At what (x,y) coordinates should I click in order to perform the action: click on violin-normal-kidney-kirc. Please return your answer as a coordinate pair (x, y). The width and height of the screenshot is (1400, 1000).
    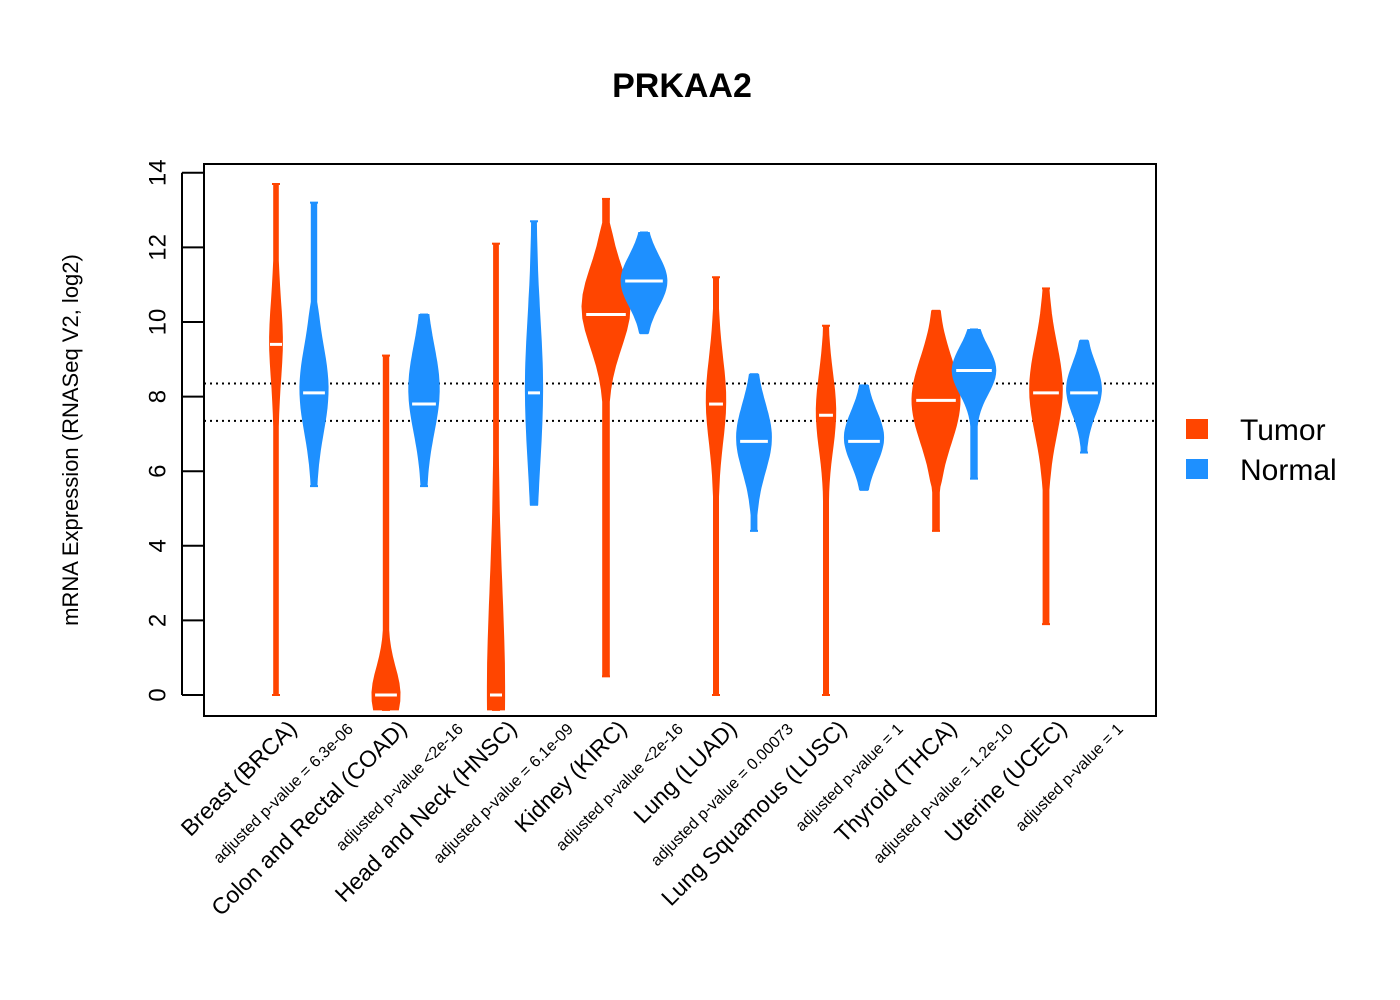
    Looking at the image, I should click on (644, 283).